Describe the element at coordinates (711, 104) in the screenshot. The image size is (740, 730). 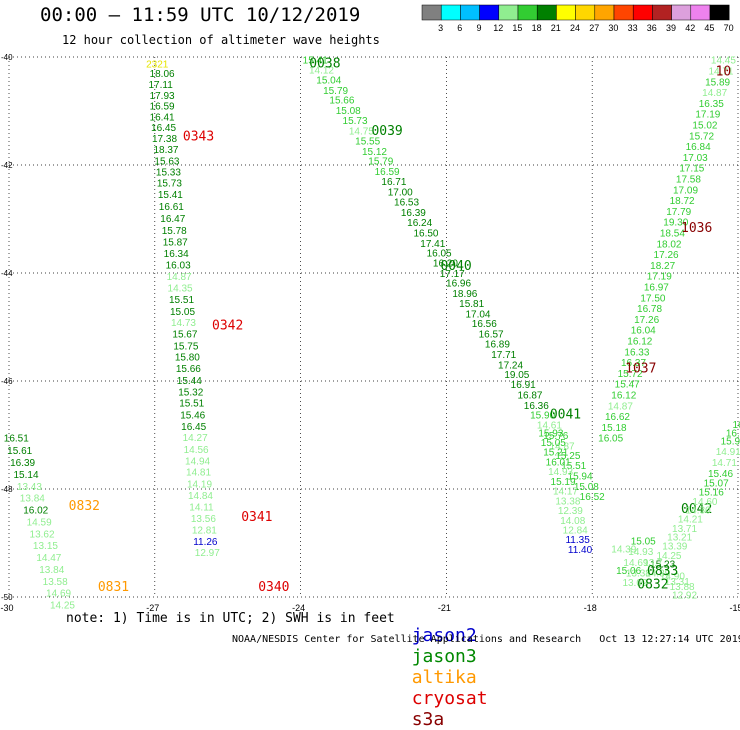
I see `wave-height-point: 16.35` at that location.